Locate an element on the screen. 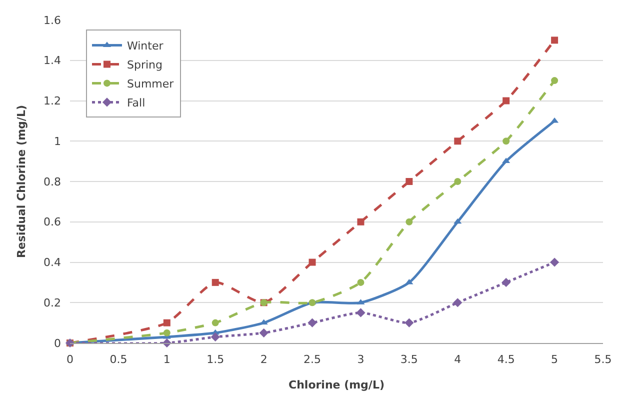  x-tick-label: 5.5 is located at coordinates (603, 359).